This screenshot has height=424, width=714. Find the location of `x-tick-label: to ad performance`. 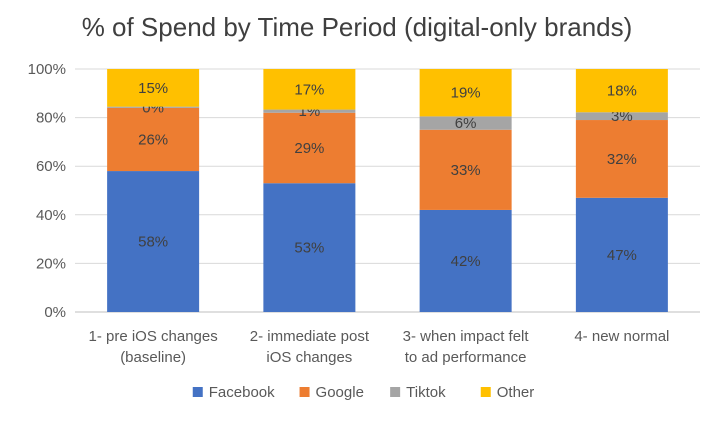

x-tick-label: to ad performance is located at coordinates (466, 357).